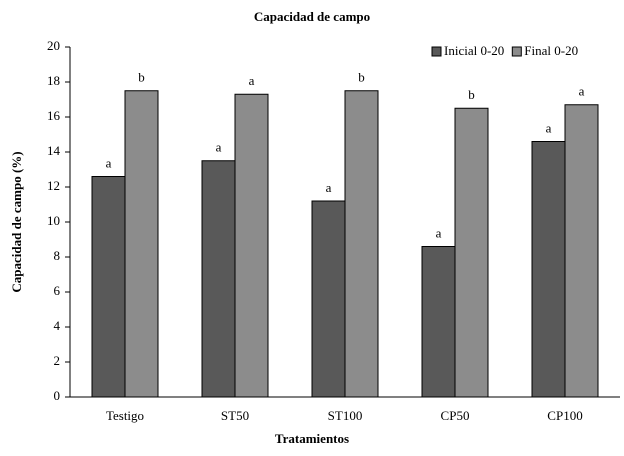 The width and height of the screenshot is (624, 456). What do you see at coordinates (125, 415) in the screenshot?
I see `x-tick-label: Testigo` at bounding box center [125, 415].